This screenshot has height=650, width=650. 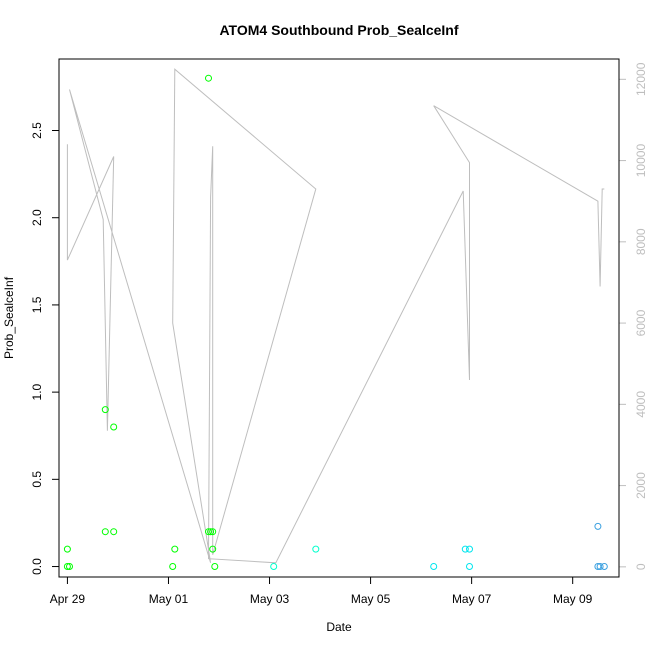 What do you see at coordinates (339, 627) in the screenshot?
I see `x-axis-label: Date` at bounding box center [339, 627].